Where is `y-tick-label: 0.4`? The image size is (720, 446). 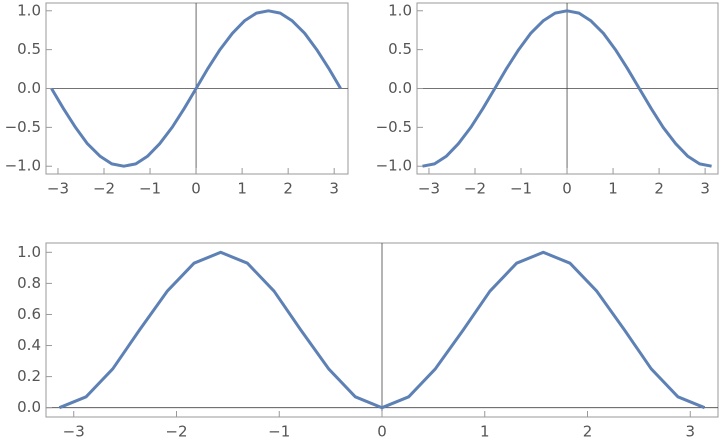 y-tick-label: 0.4 is located at coordinates (29, 345).